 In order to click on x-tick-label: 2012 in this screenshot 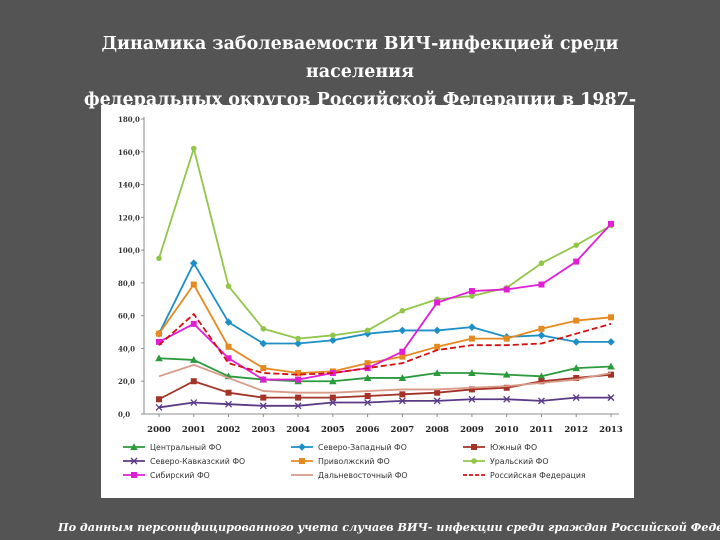, I will do `click(576, 430)`.